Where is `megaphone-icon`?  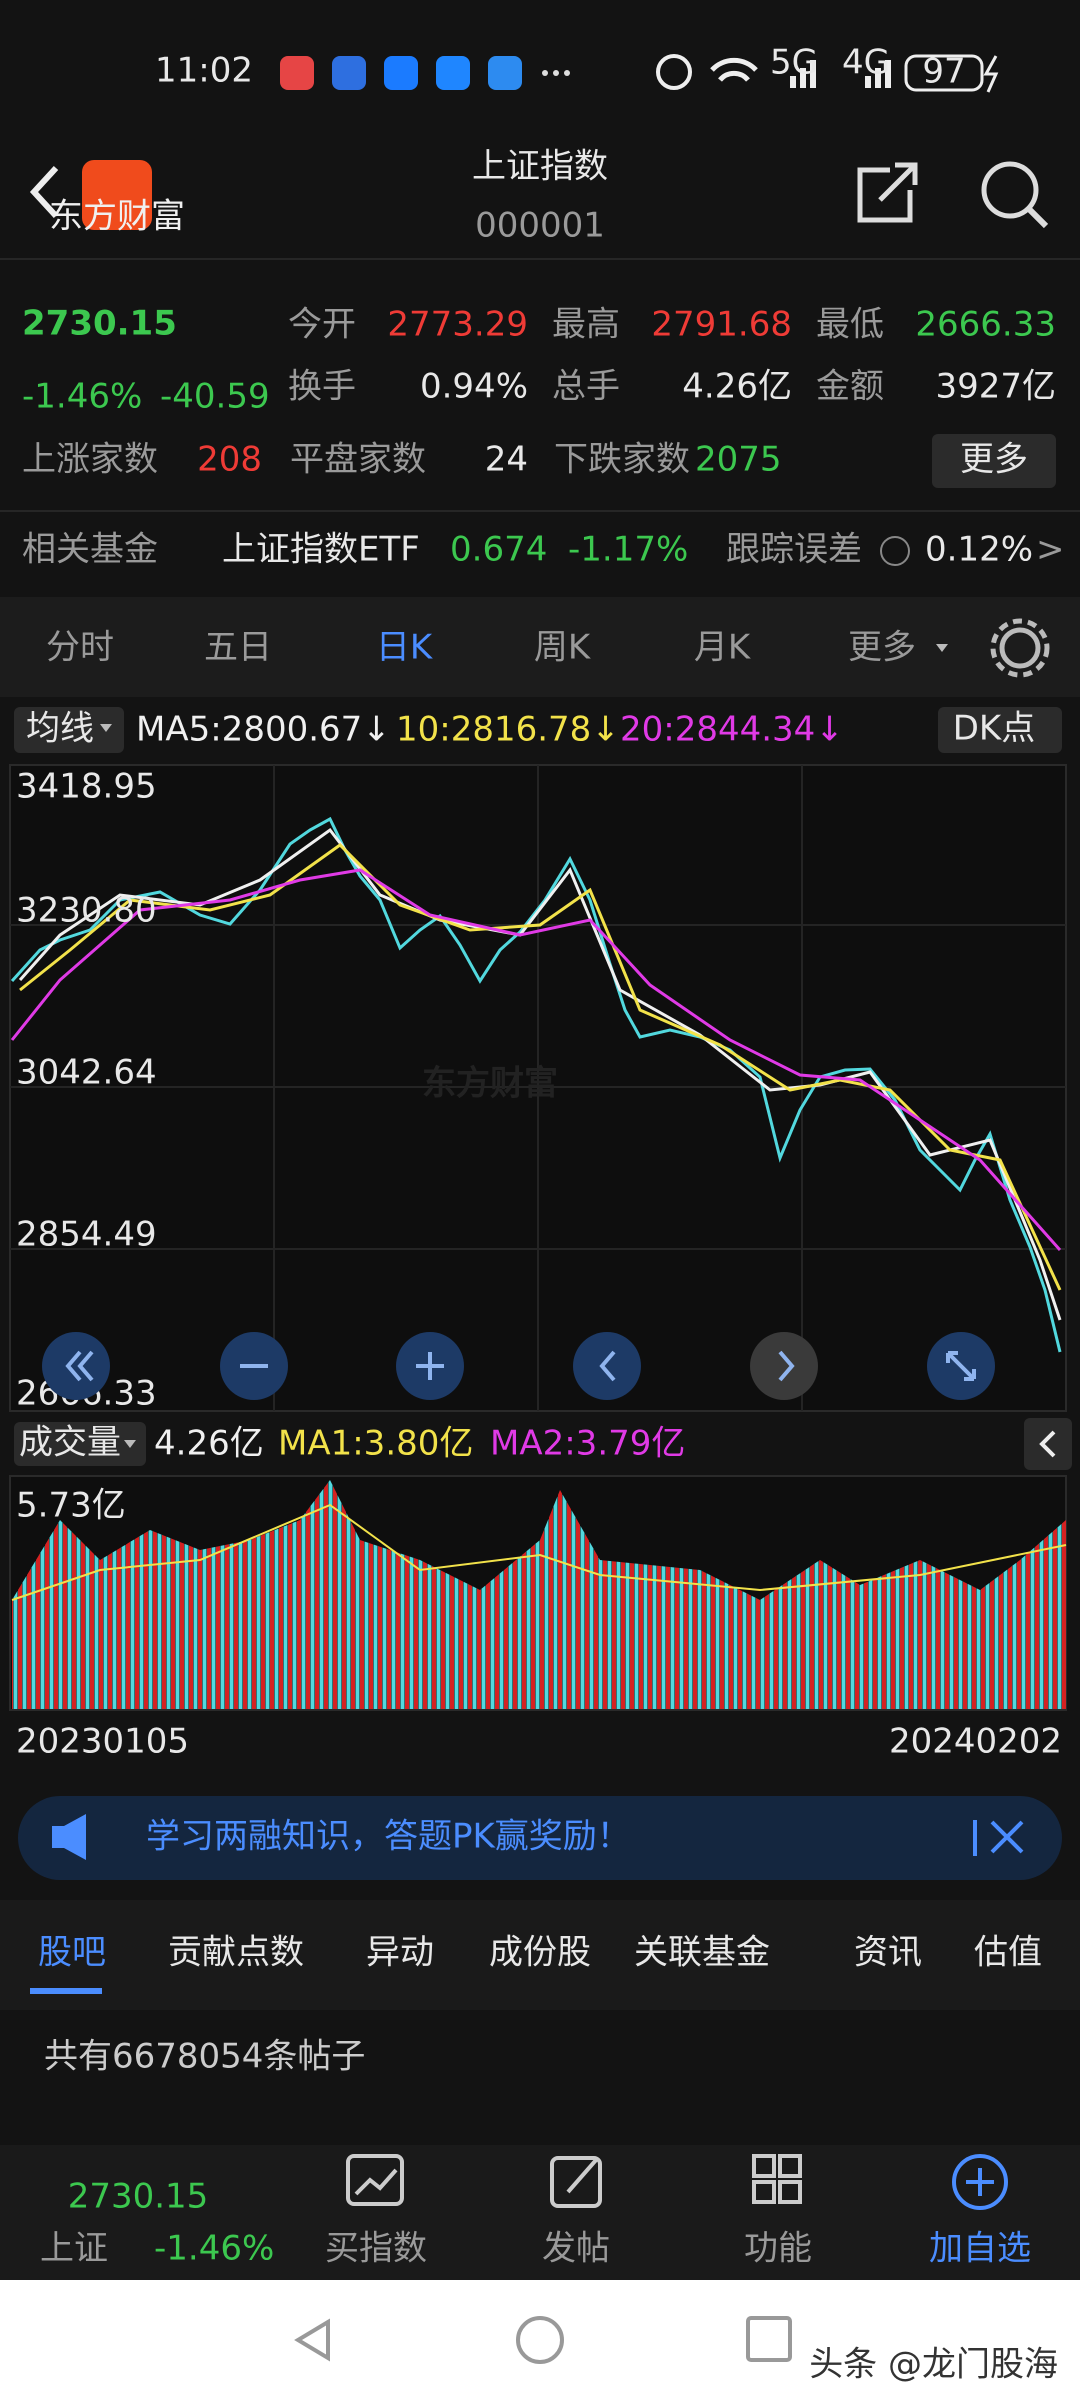
megaphone-icon is located at coordinates (69, 1837).